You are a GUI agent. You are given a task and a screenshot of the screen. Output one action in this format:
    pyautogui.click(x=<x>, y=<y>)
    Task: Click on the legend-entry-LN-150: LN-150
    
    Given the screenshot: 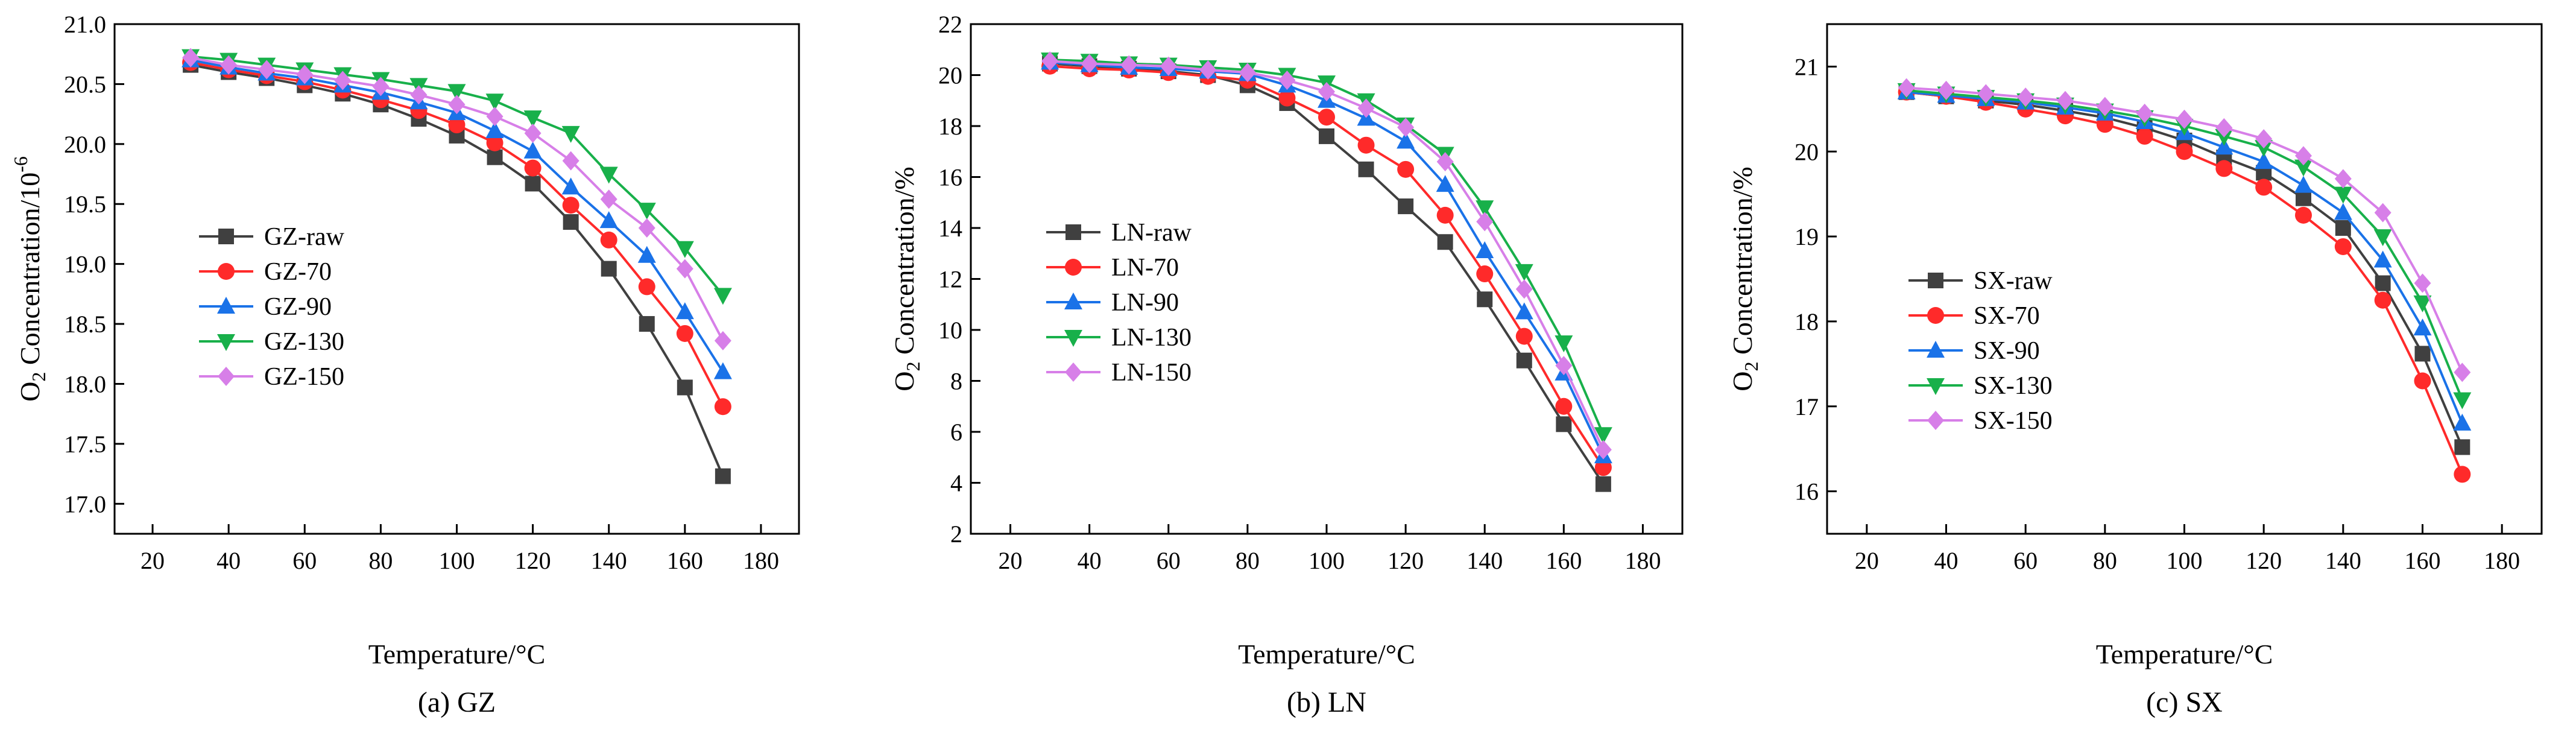 What is the action you would take?
    pyautogui.click(x=1119, y=373)
    